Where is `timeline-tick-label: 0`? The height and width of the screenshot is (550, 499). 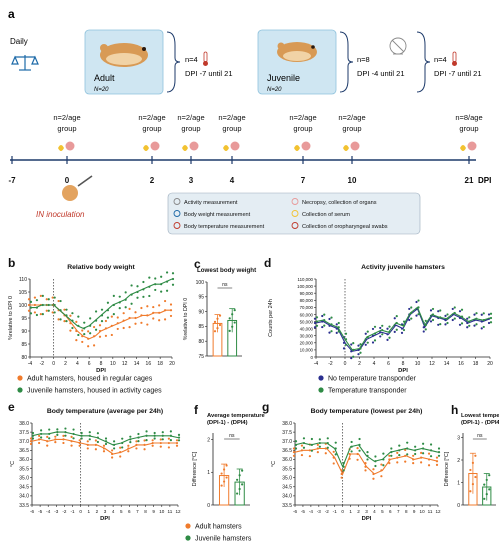
timeline-tick-label: 0 is located at coordinates (67, 180).